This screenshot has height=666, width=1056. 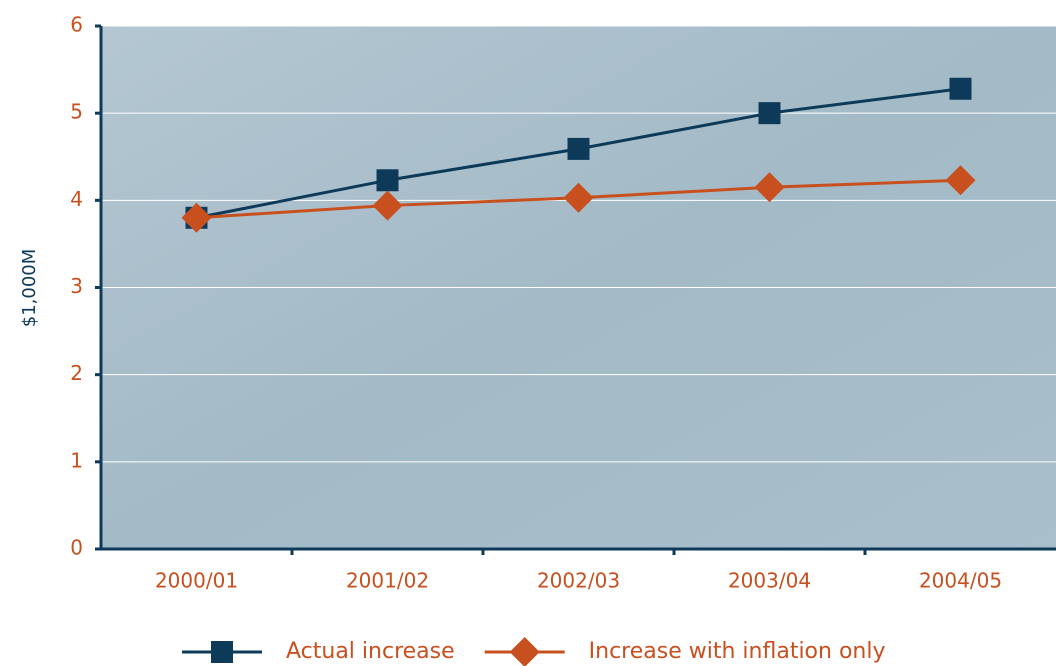 What do you see at coordinates (76, 373) in the screenshot?
I see `y-tick-label: 2` at bounding box center [76, 373].